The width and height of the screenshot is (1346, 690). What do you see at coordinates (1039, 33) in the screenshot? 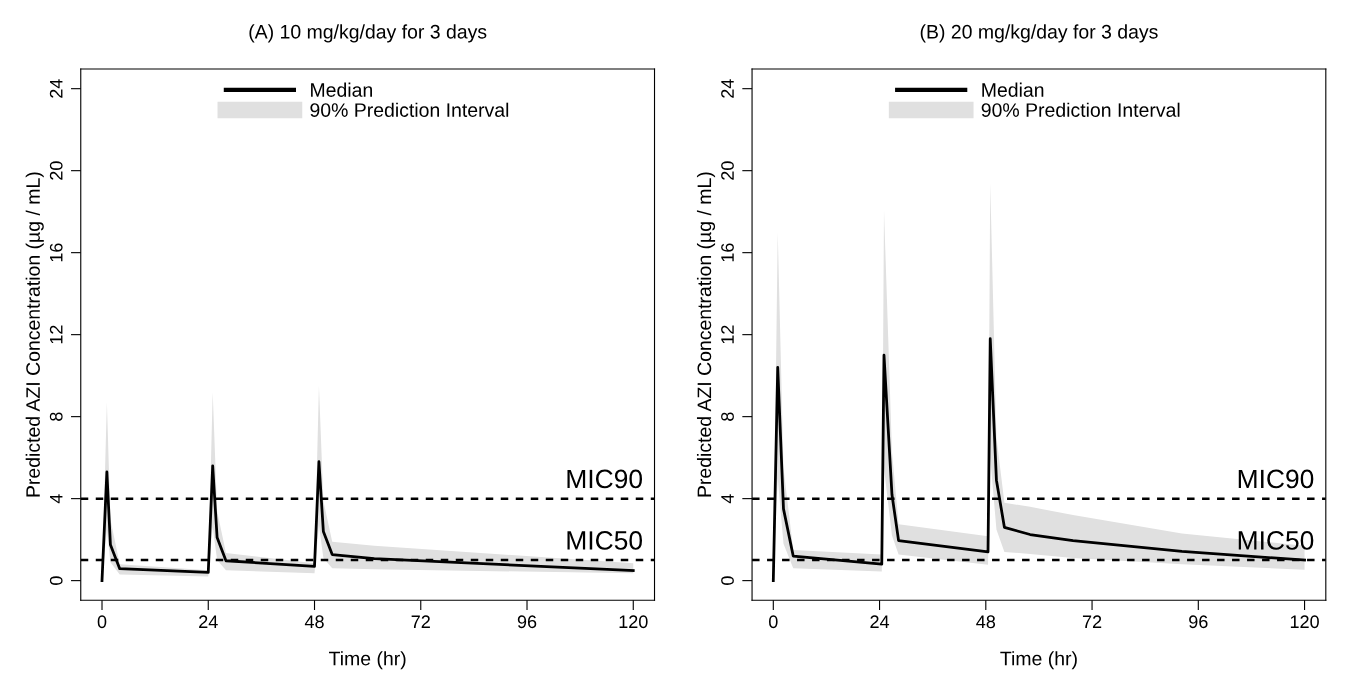
I see `chart-title: (B) 20 mg/kg/day for 3 days` at bounding box center [1039, 33].